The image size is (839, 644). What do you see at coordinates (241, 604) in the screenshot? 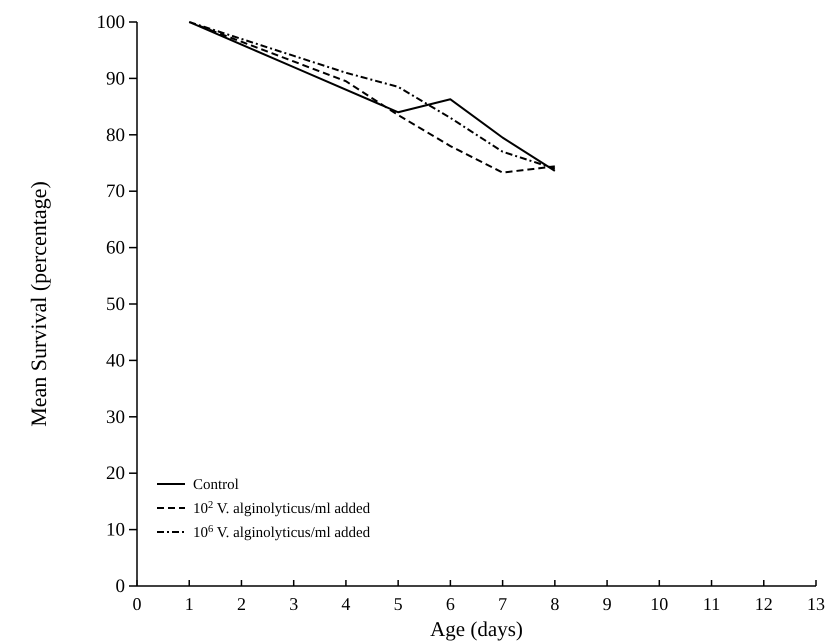
I see `x-tick-label: 2` at bounding box center [241, 604].